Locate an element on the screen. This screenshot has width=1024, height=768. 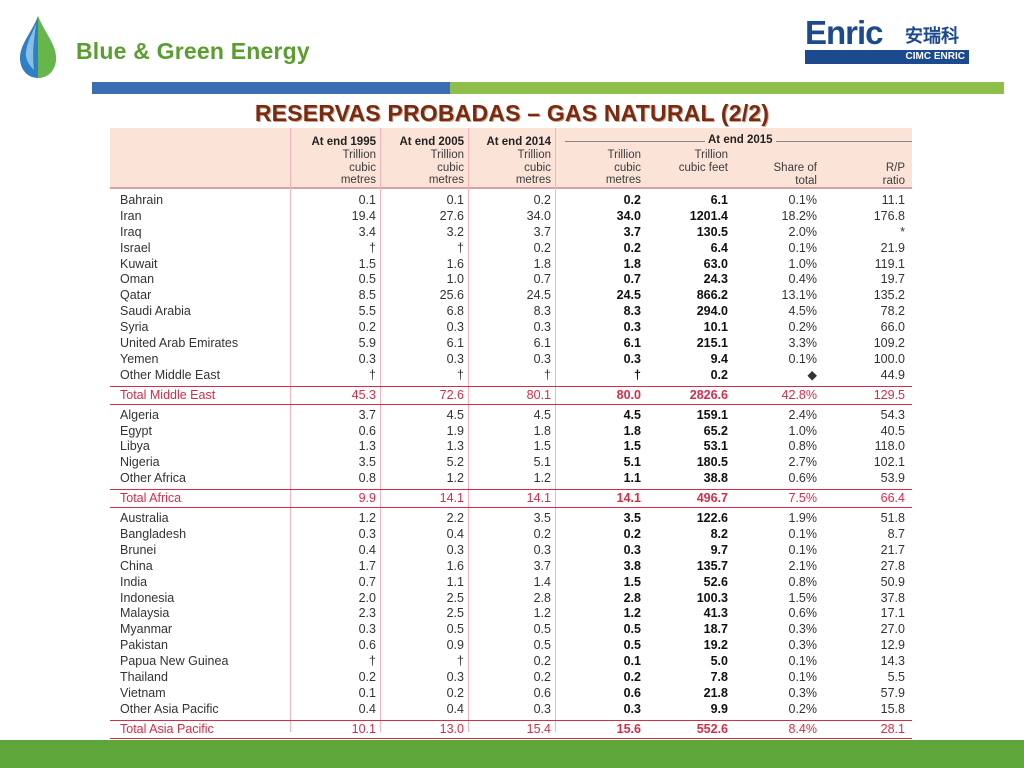
cell-value: 34.0 is located at coordinates (628, 215).